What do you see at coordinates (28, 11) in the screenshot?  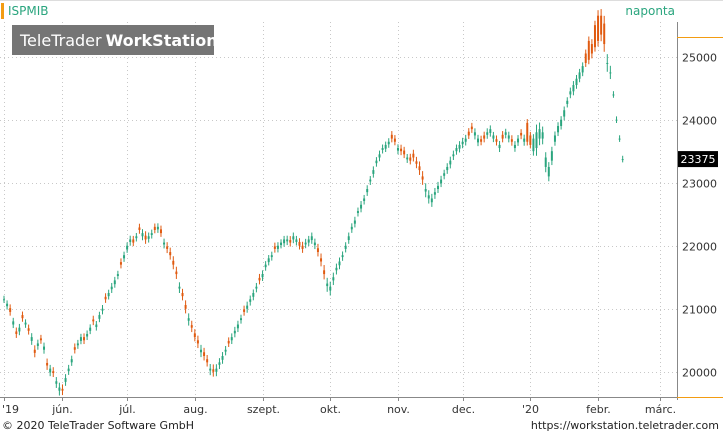 I see `symbol-label: ISPMIB` at bounding box center [28, 11].